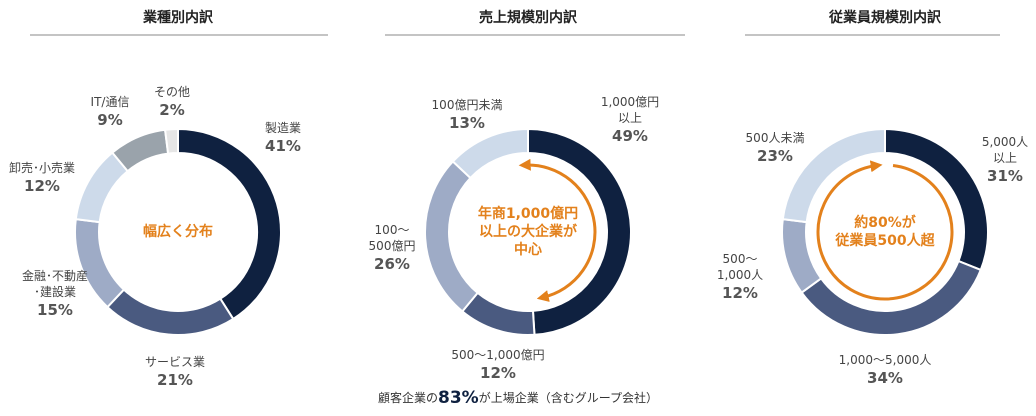 The height and width of the screenshot is (416, 1036). I want to click on category-label: 100～ 500億円, so click(392, 238).